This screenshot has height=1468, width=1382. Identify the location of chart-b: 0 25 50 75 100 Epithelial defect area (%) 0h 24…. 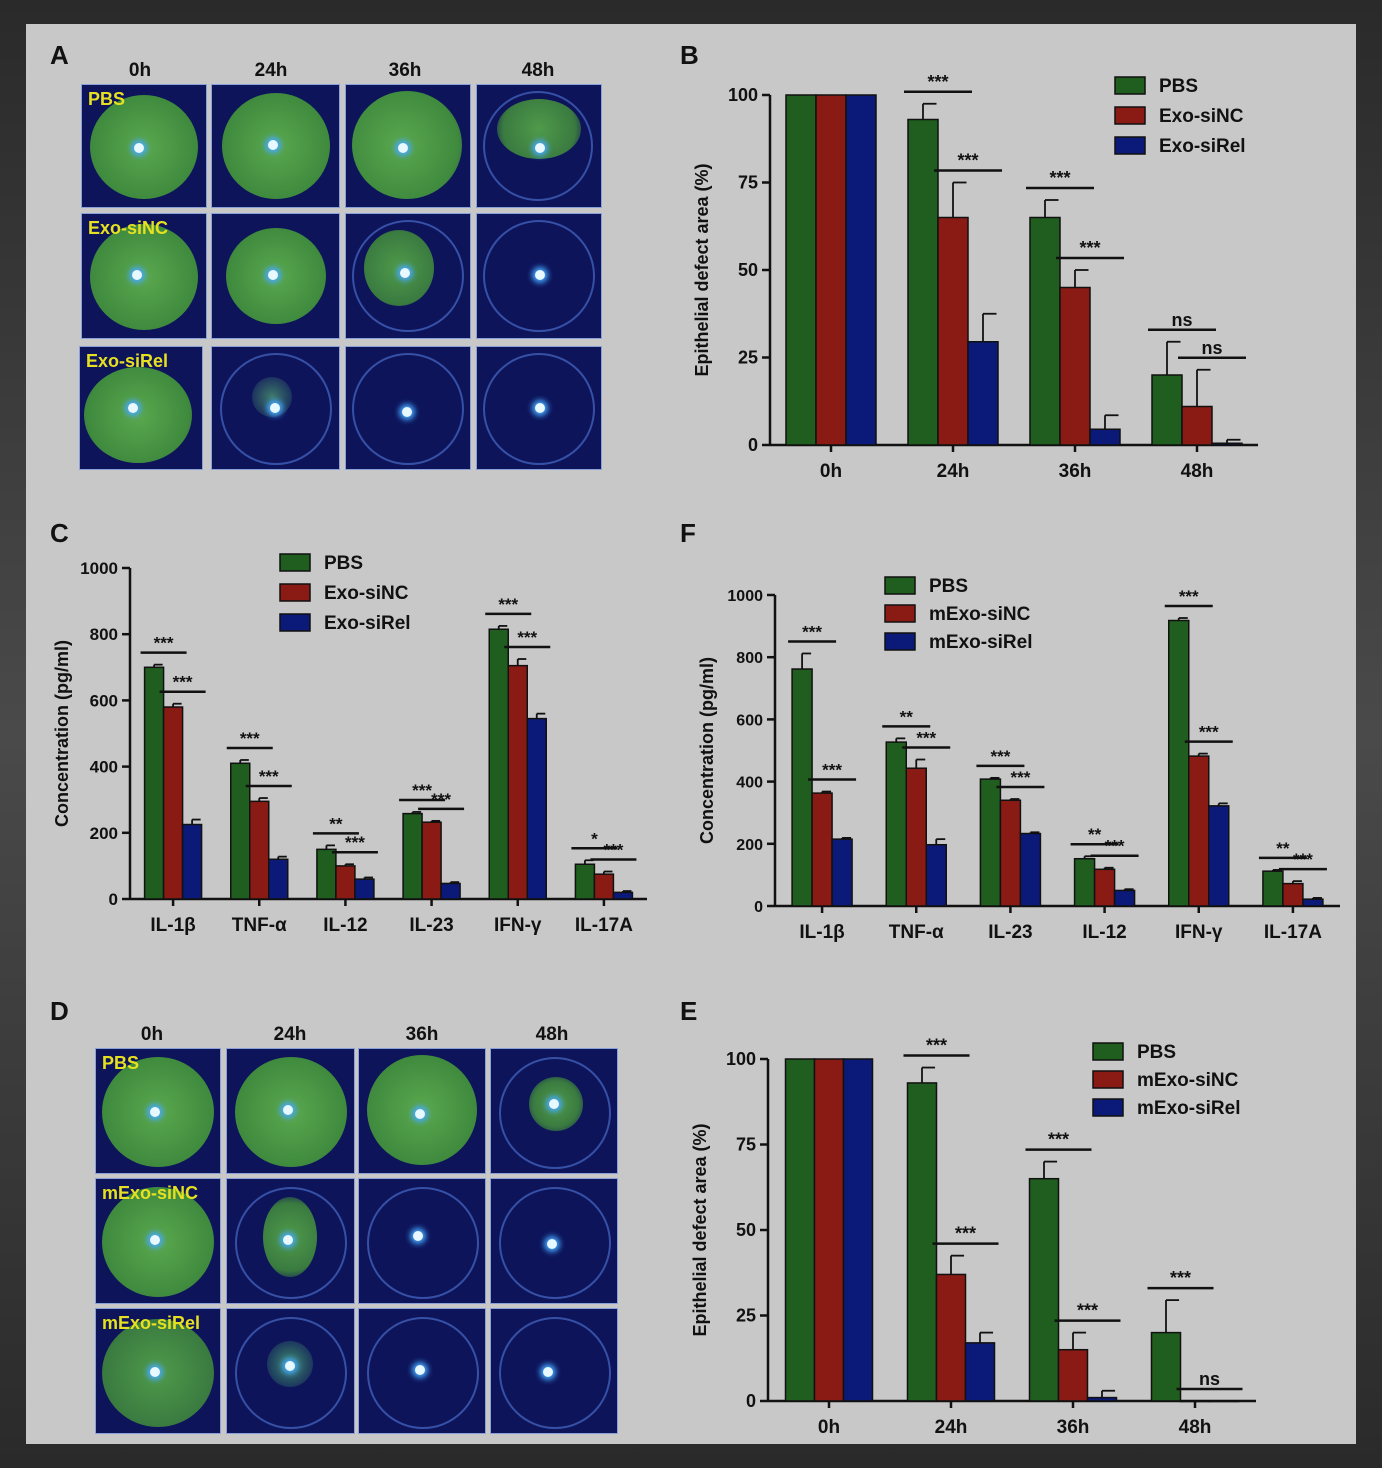
(975, 277).